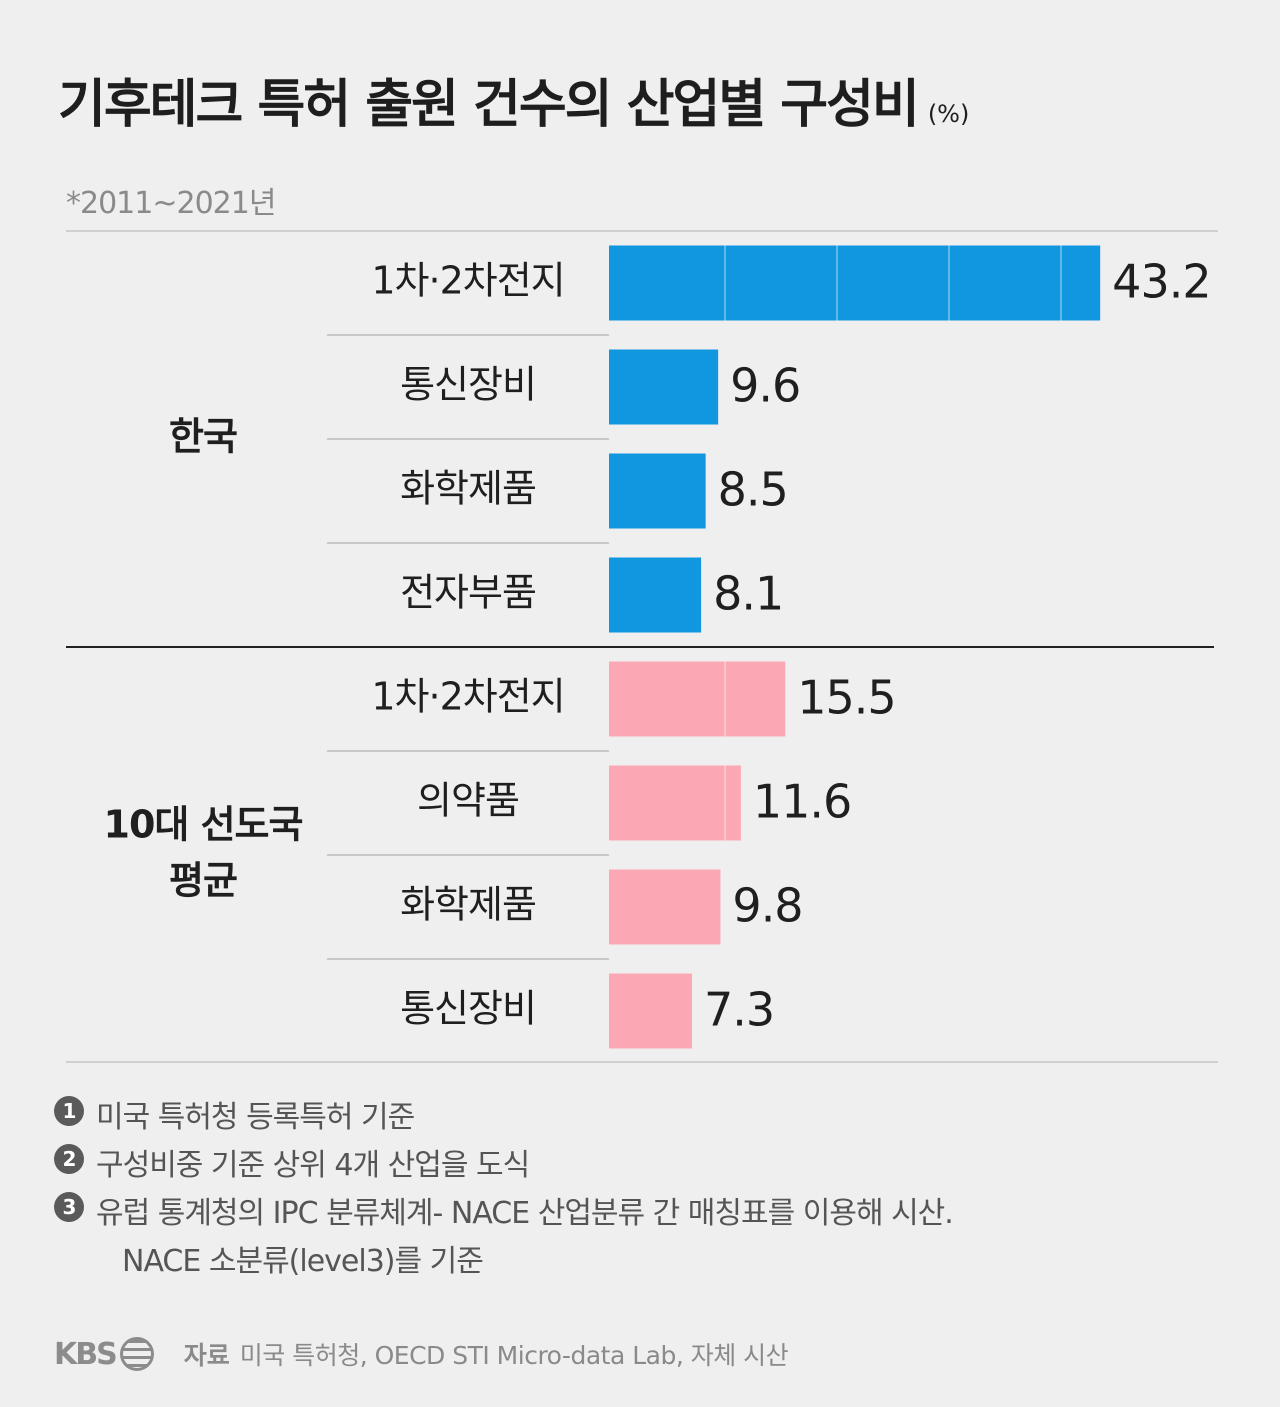 The height and width of the screenshot is (1407, 1280). Describe the element at coordinates (765, 386) in the screenshot. I see `value-label: 9.6` at that location.